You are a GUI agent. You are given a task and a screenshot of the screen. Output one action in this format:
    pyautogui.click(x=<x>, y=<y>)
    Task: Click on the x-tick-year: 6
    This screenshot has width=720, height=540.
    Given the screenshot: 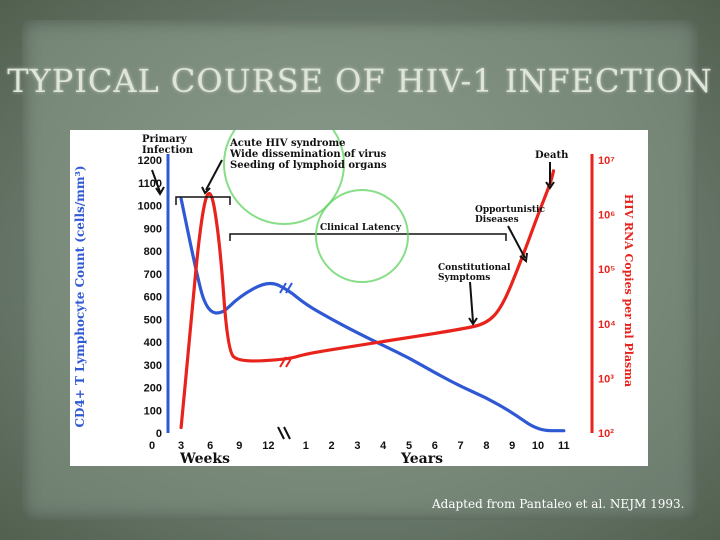 What is the action you would take?
    pyautogui.click(x=435, y=446)
    